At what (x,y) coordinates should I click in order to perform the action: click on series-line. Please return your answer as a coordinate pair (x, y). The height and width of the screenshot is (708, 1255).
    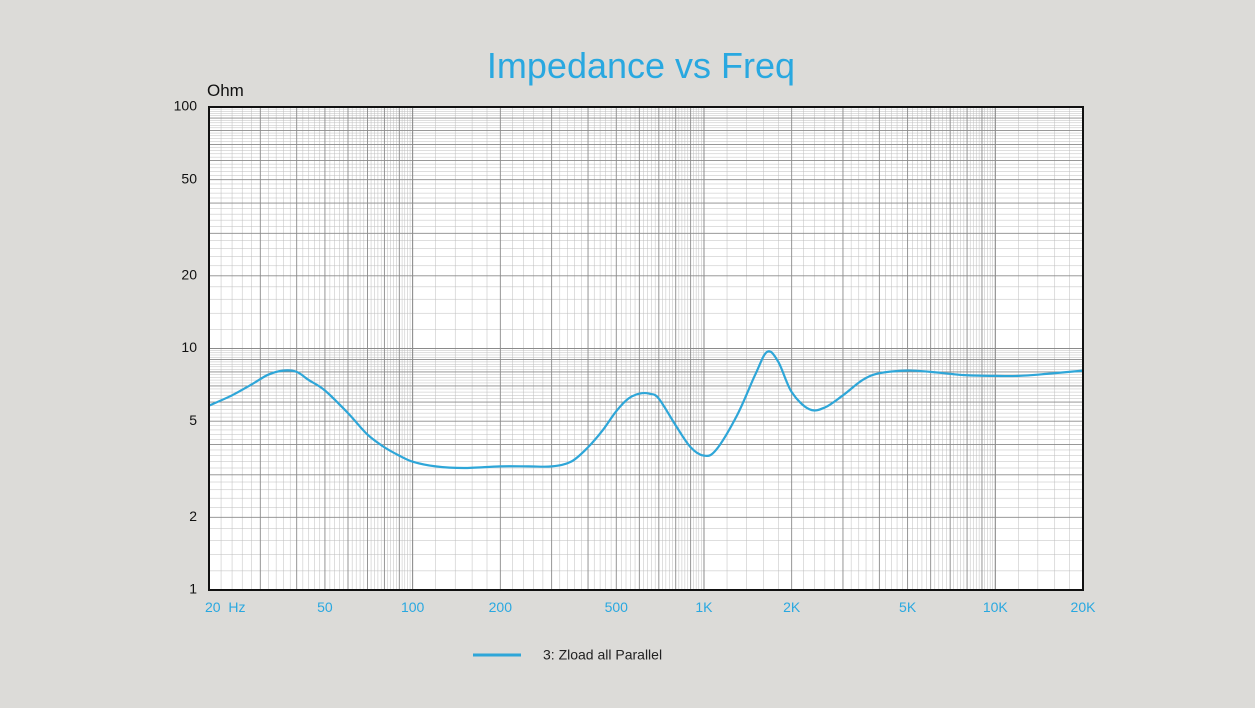
    Looking at the image, I should click on (646, 410).